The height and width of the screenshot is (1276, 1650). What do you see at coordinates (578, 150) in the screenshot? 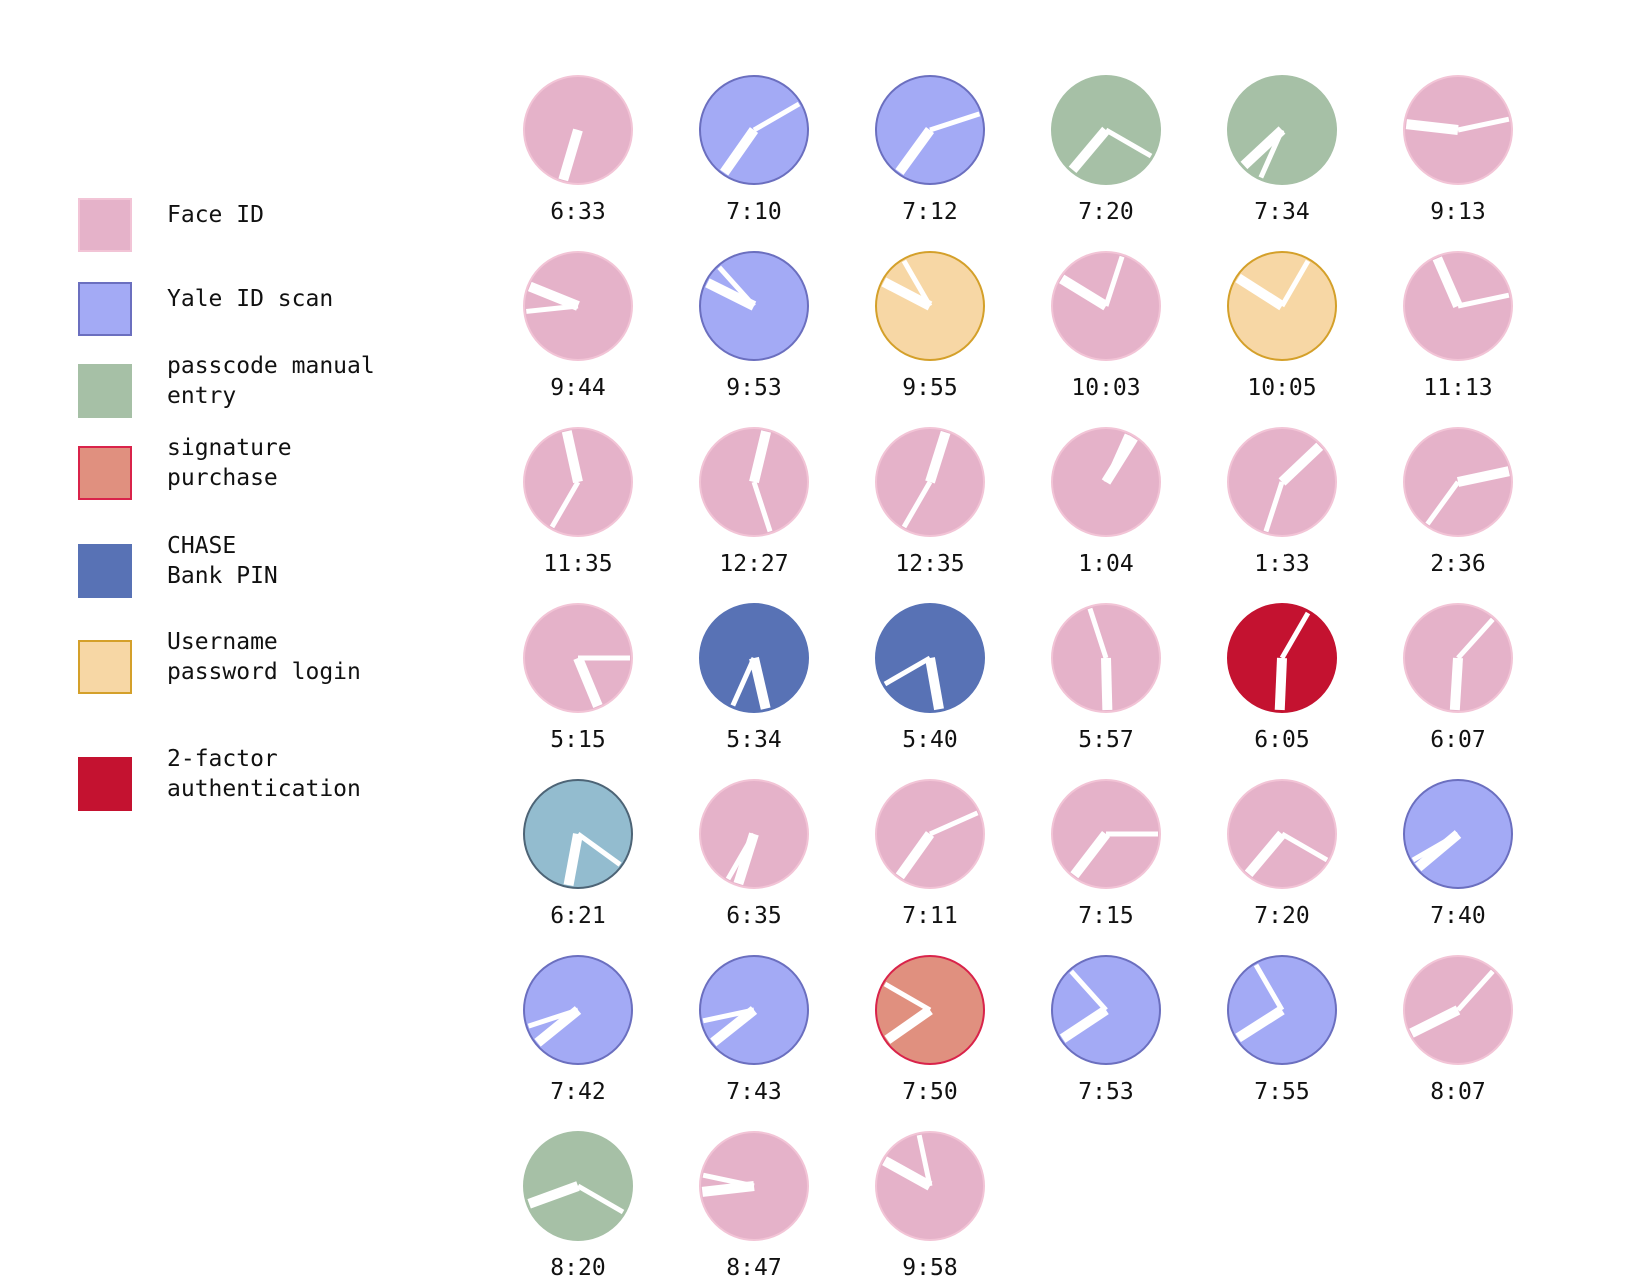
I see `clock-glyph: 6:33` at bounding box center [578, 150].